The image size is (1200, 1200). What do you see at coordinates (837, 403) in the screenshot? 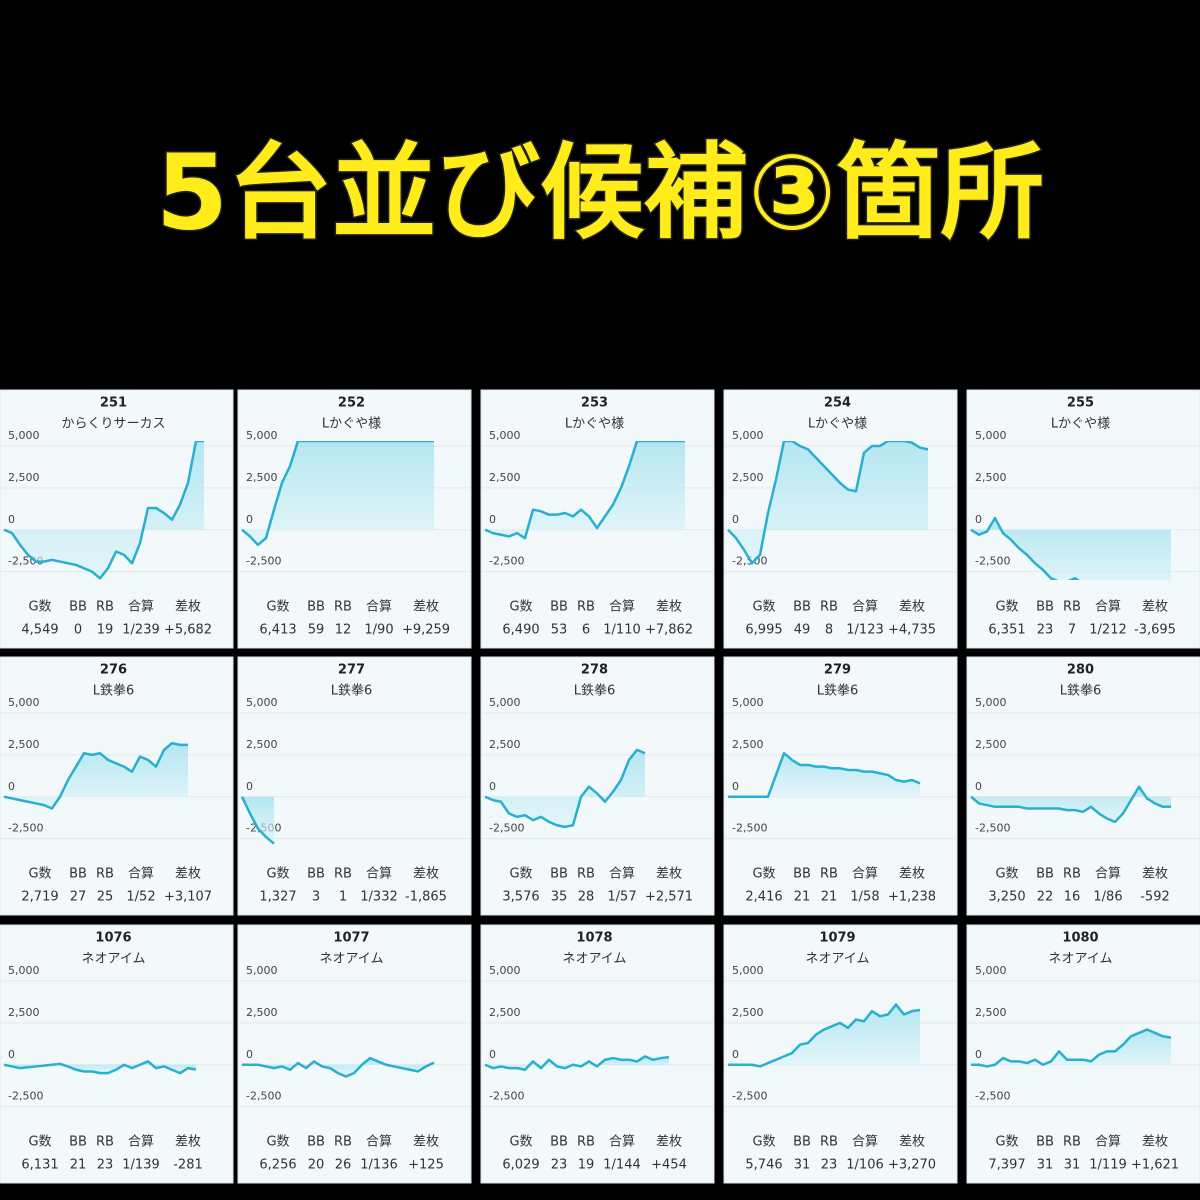
I see `panel-number: 254` at bounding box center [837, 403].